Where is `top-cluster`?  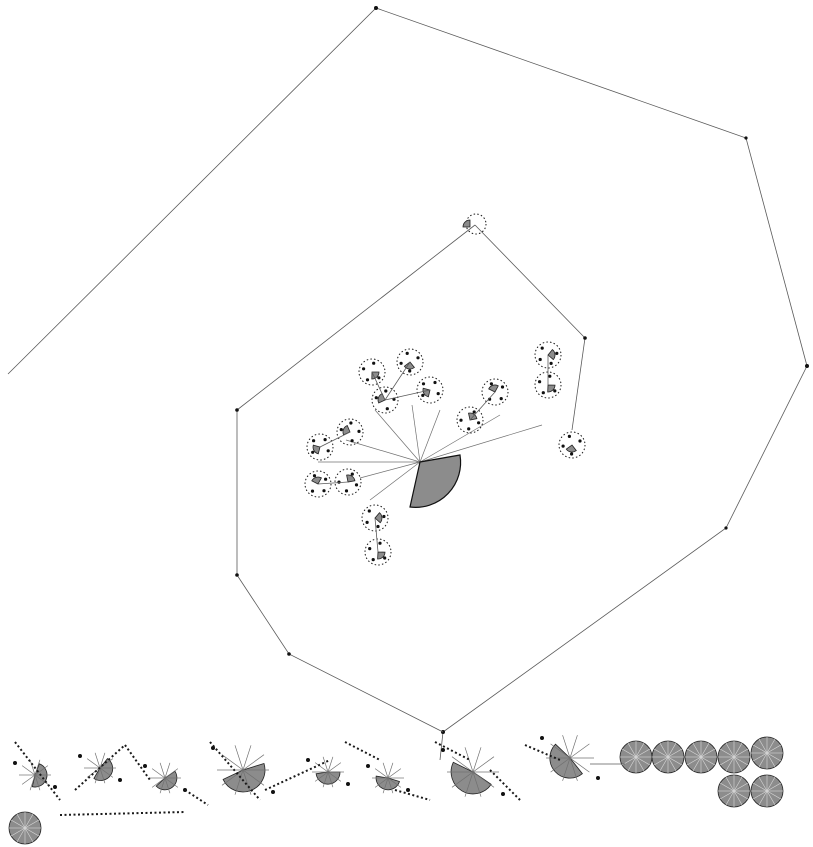 top-cluster is located at coordinates (474, 224).